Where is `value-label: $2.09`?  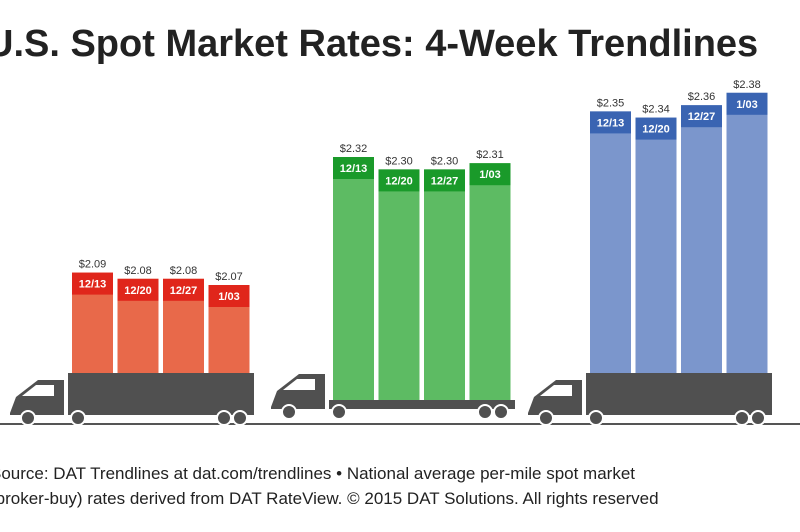
value-label: $2.09 is located at coordinates (93, 265).